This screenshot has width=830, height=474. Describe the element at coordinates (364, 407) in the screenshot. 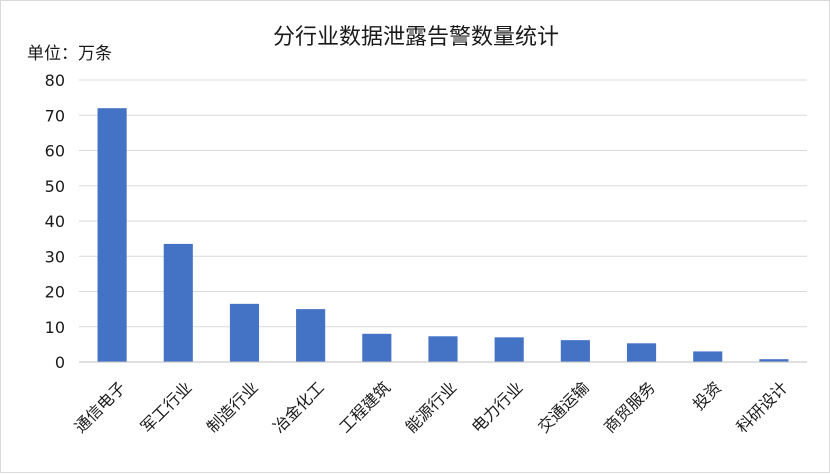

I see `x-category-label: 工程建筑` at that location.